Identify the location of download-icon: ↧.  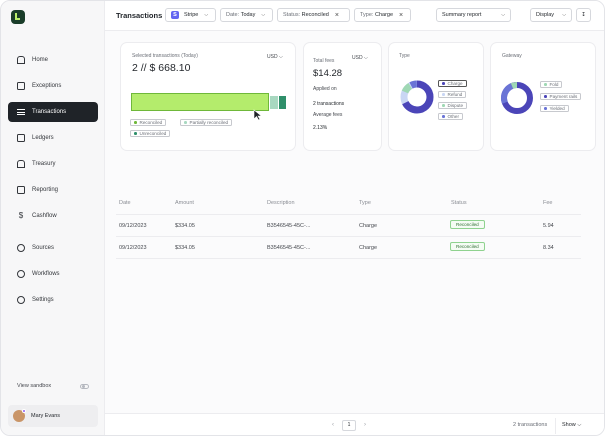
(583, 15).